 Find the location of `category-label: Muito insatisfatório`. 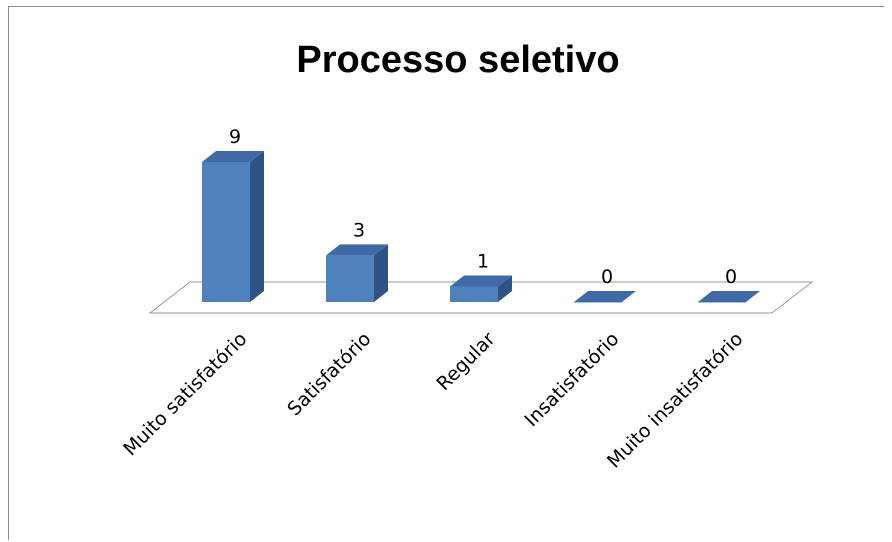

category-label: Muito insatisfatório is located at coordinates (675, 400).